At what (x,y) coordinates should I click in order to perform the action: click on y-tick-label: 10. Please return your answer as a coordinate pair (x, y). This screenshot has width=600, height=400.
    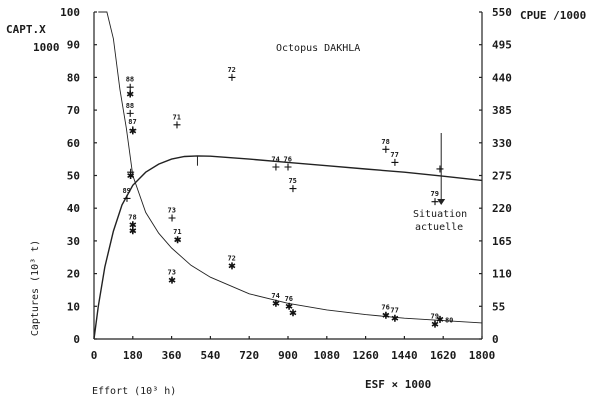
    Looking at the image, I should click on (73, 306).